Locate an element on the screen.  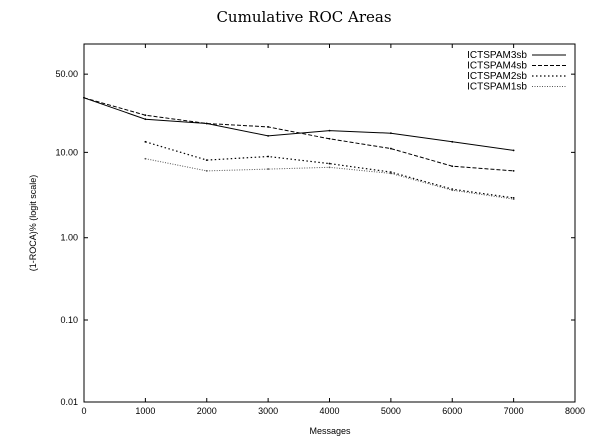
series-line-ictspam2sb is located at coordinates (329, 170).